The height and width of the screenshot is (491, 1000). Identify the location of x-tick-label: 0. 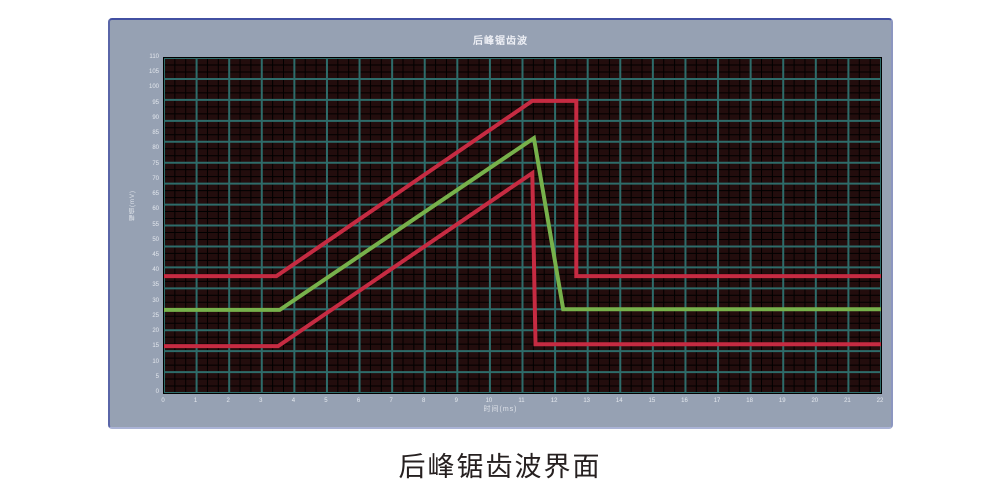
(163, 401).